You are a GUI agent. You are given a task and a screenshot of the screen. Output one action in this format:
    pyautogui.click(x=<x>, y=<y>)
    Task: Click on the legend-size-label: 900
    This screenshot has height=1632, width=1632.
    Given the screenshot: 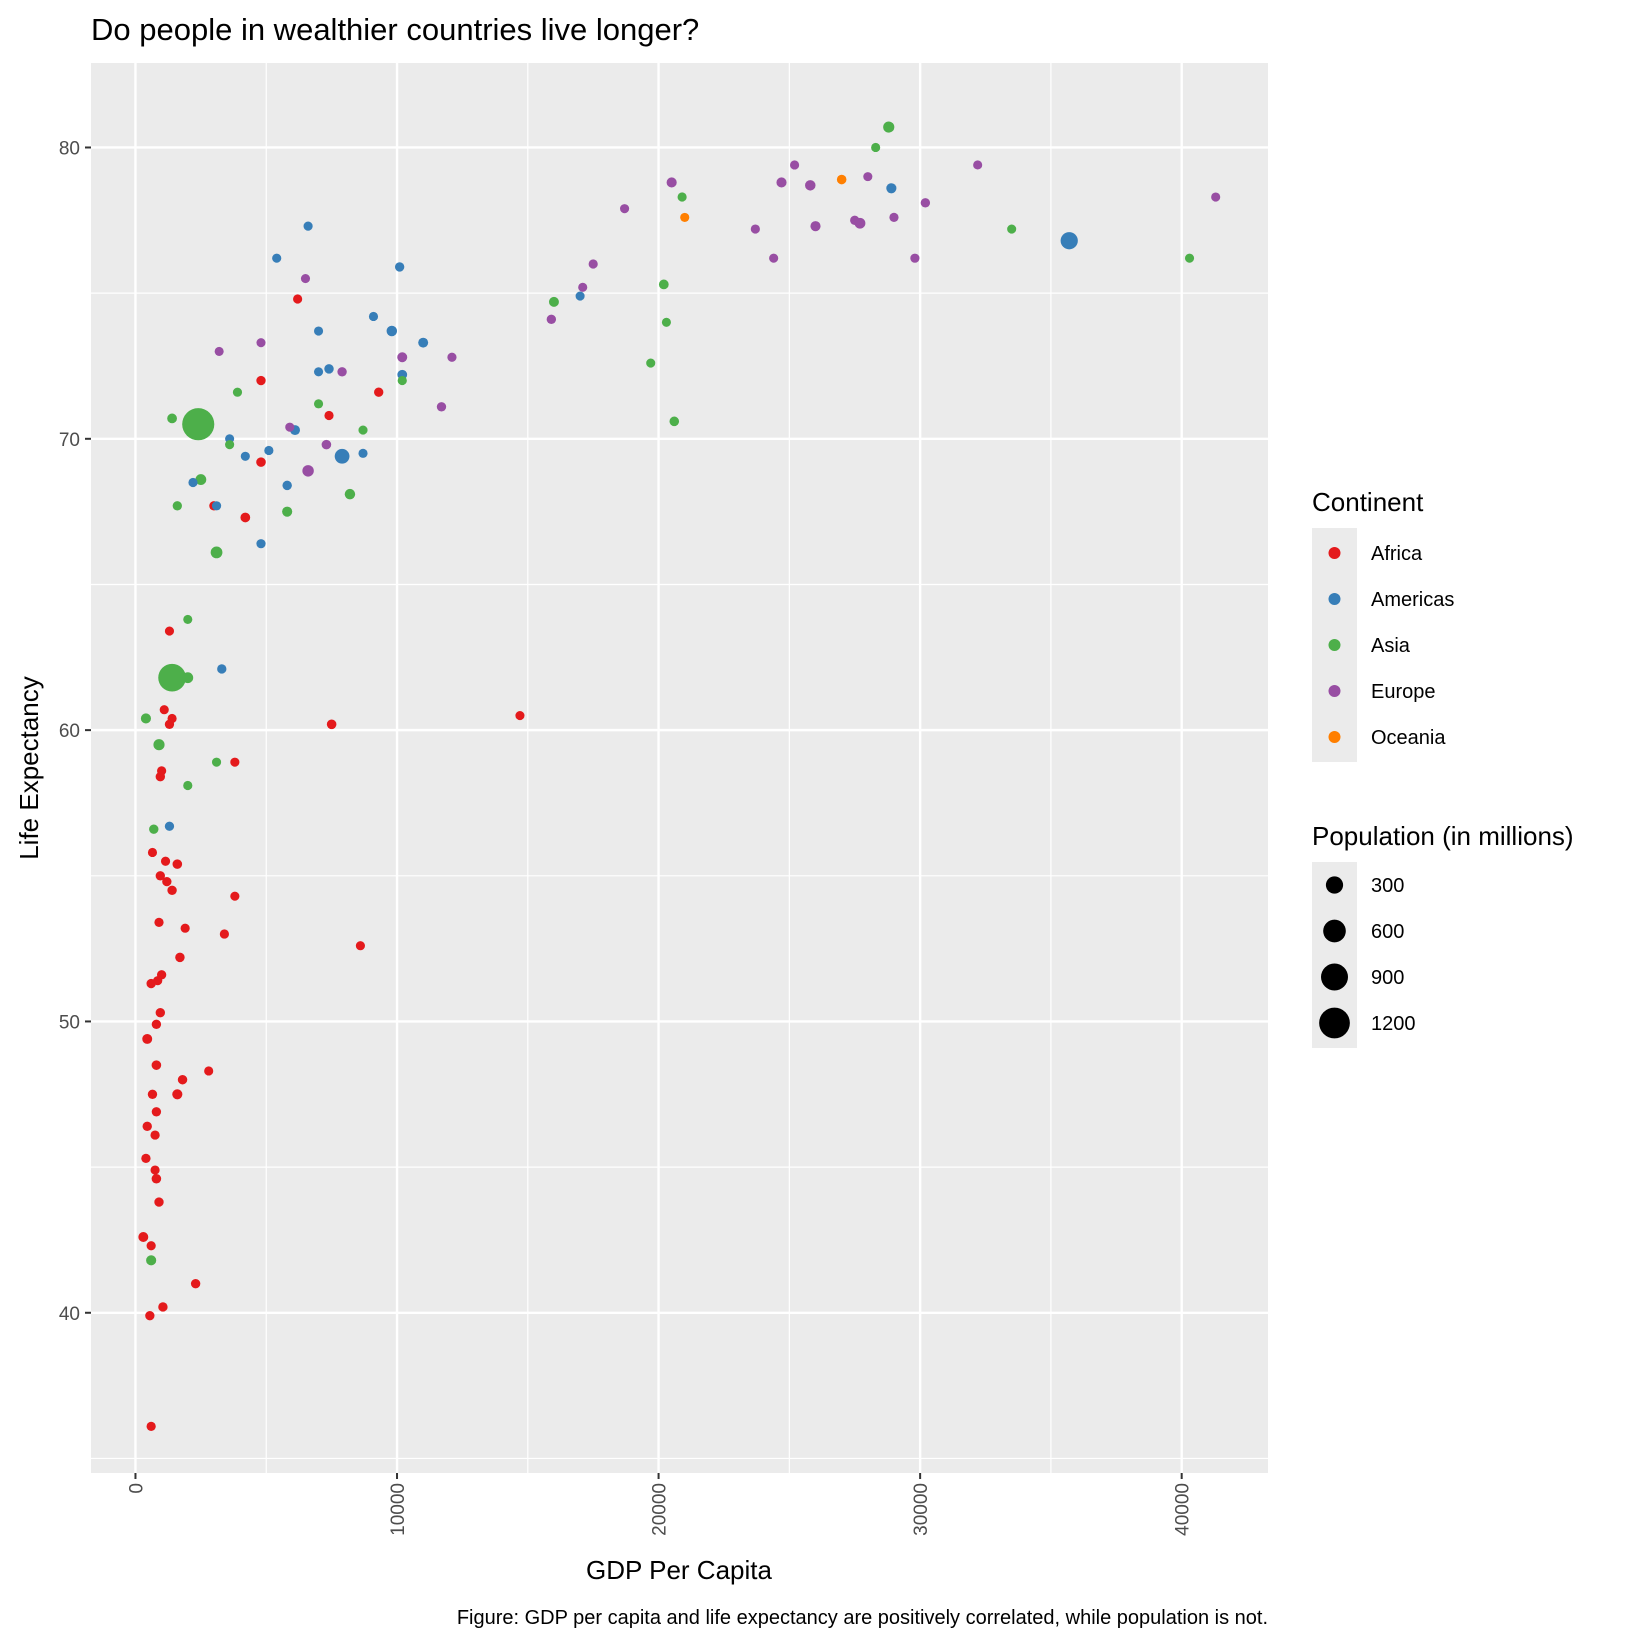 What is the action you would take?
    pyautogui.click(x=1387, y=978)
    